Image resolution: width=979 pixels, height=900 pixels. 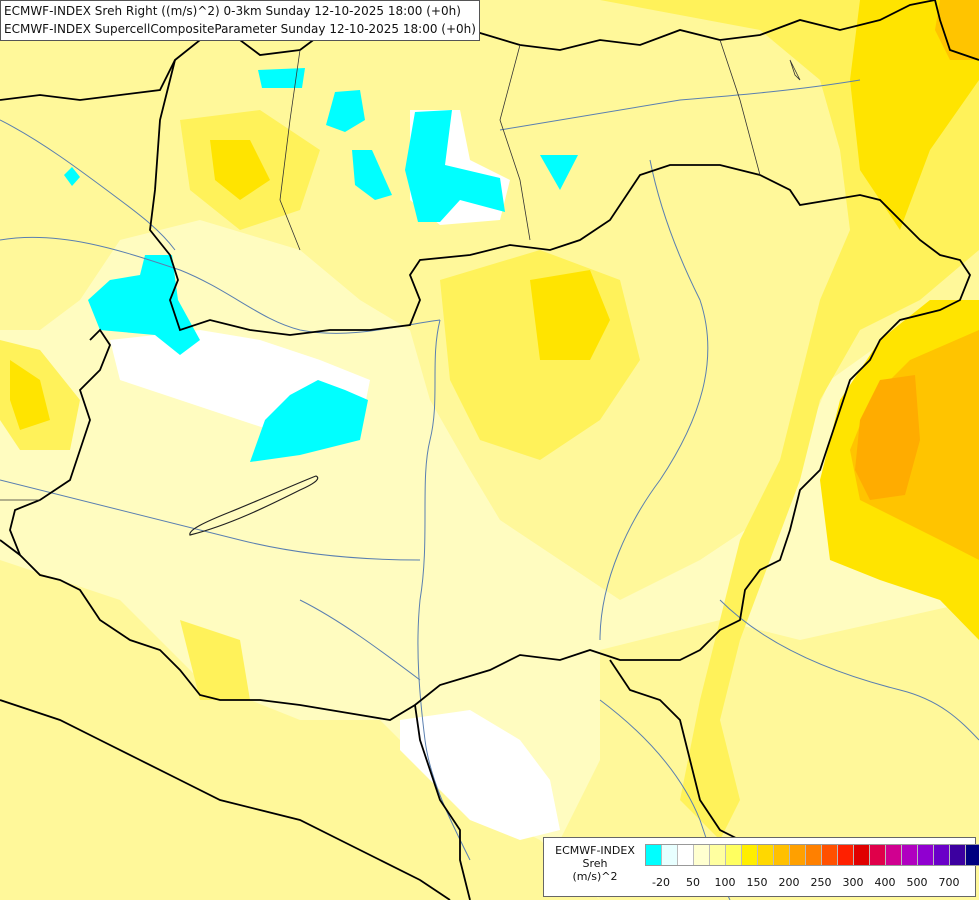 What do you see at coordinates (693, 882) in the screenshot?
I see `legend-tick-label: 50` at bounding box center [693, 882].